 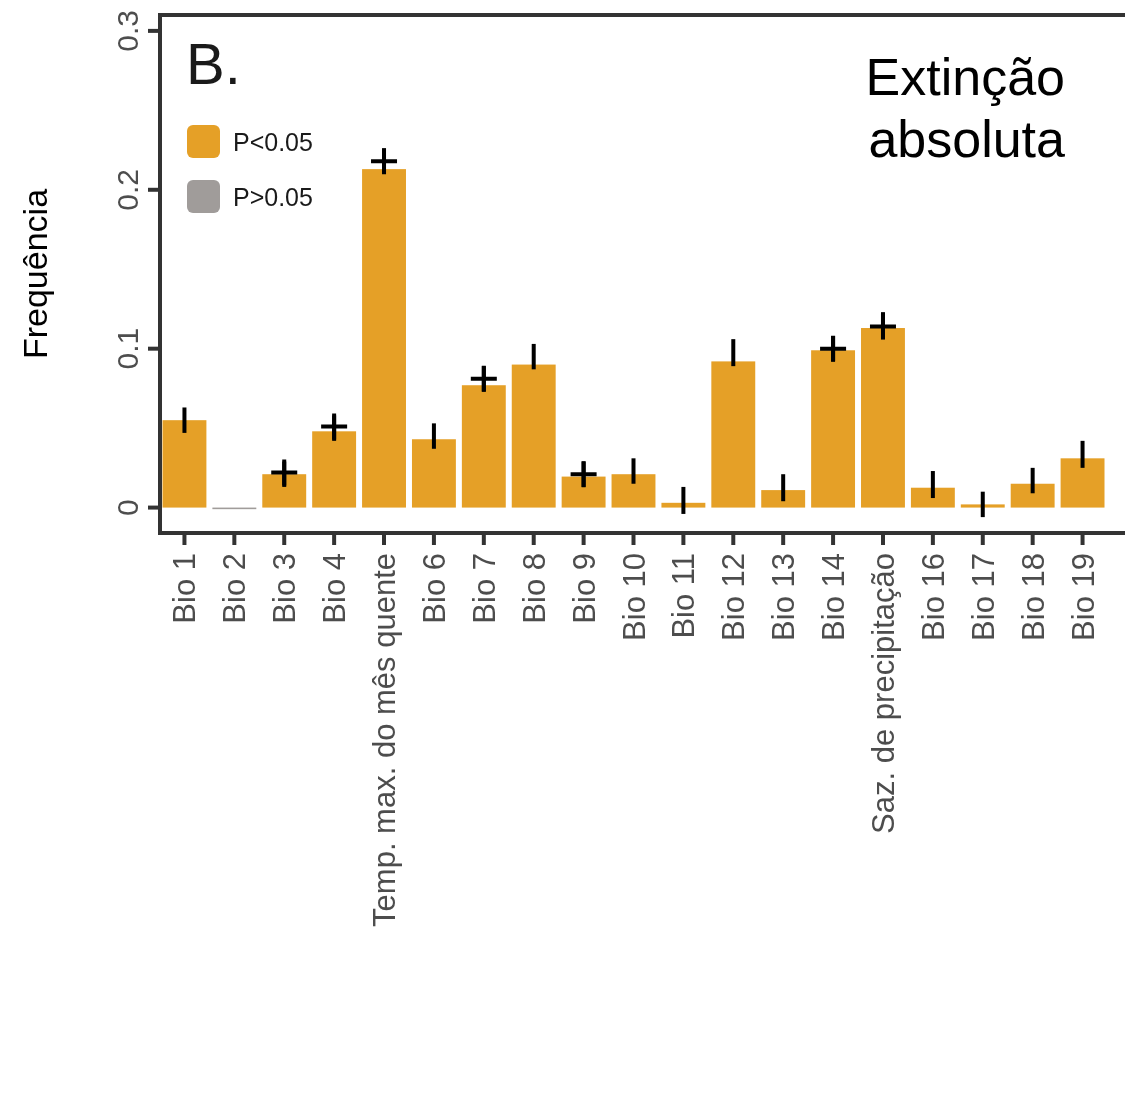 What do you see at coordinates (127, 189) in the screenshot?
I see `y-tick-label: 0.2` at bounding box center [127, 189].